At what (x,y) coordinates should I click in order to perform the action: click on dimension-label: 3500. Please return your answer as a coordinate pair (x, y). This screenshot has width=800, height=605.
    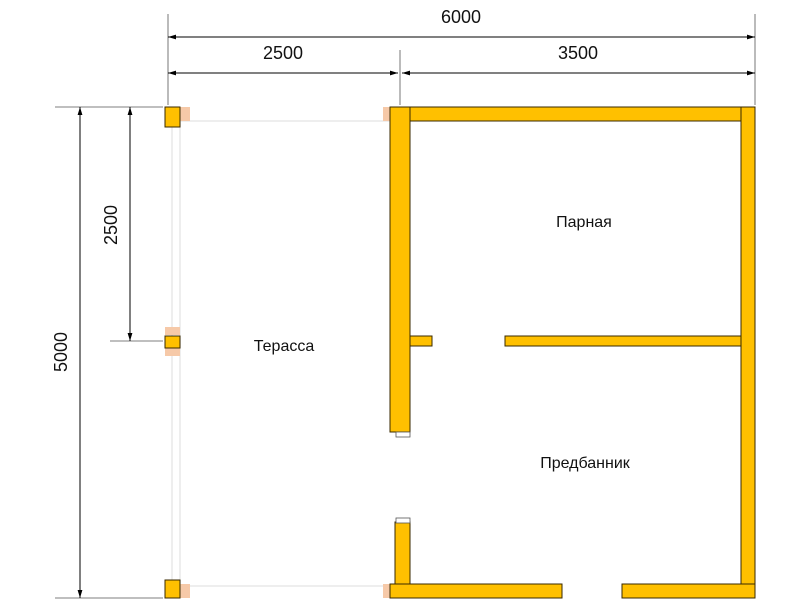
    Looking at the image, I should click on (578, 53).